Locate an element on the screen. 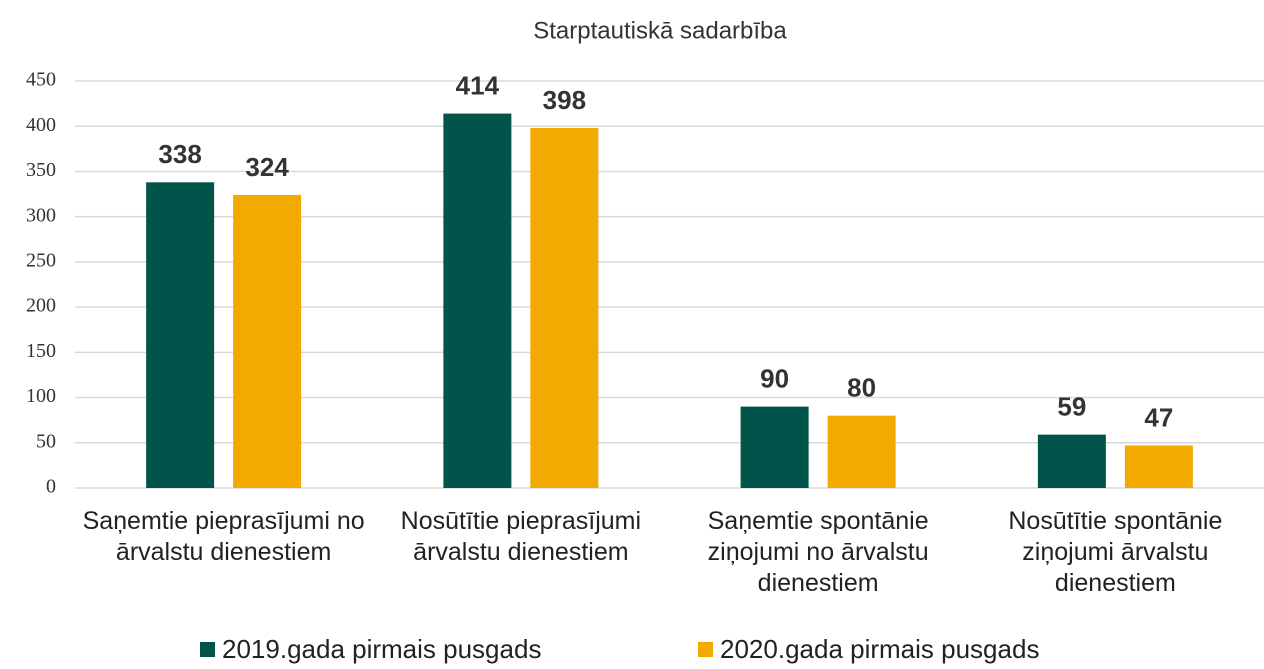 The width and height of the screenshot is (1264, 669). y-tick-label: 450 is located at coordinates (41, 80).